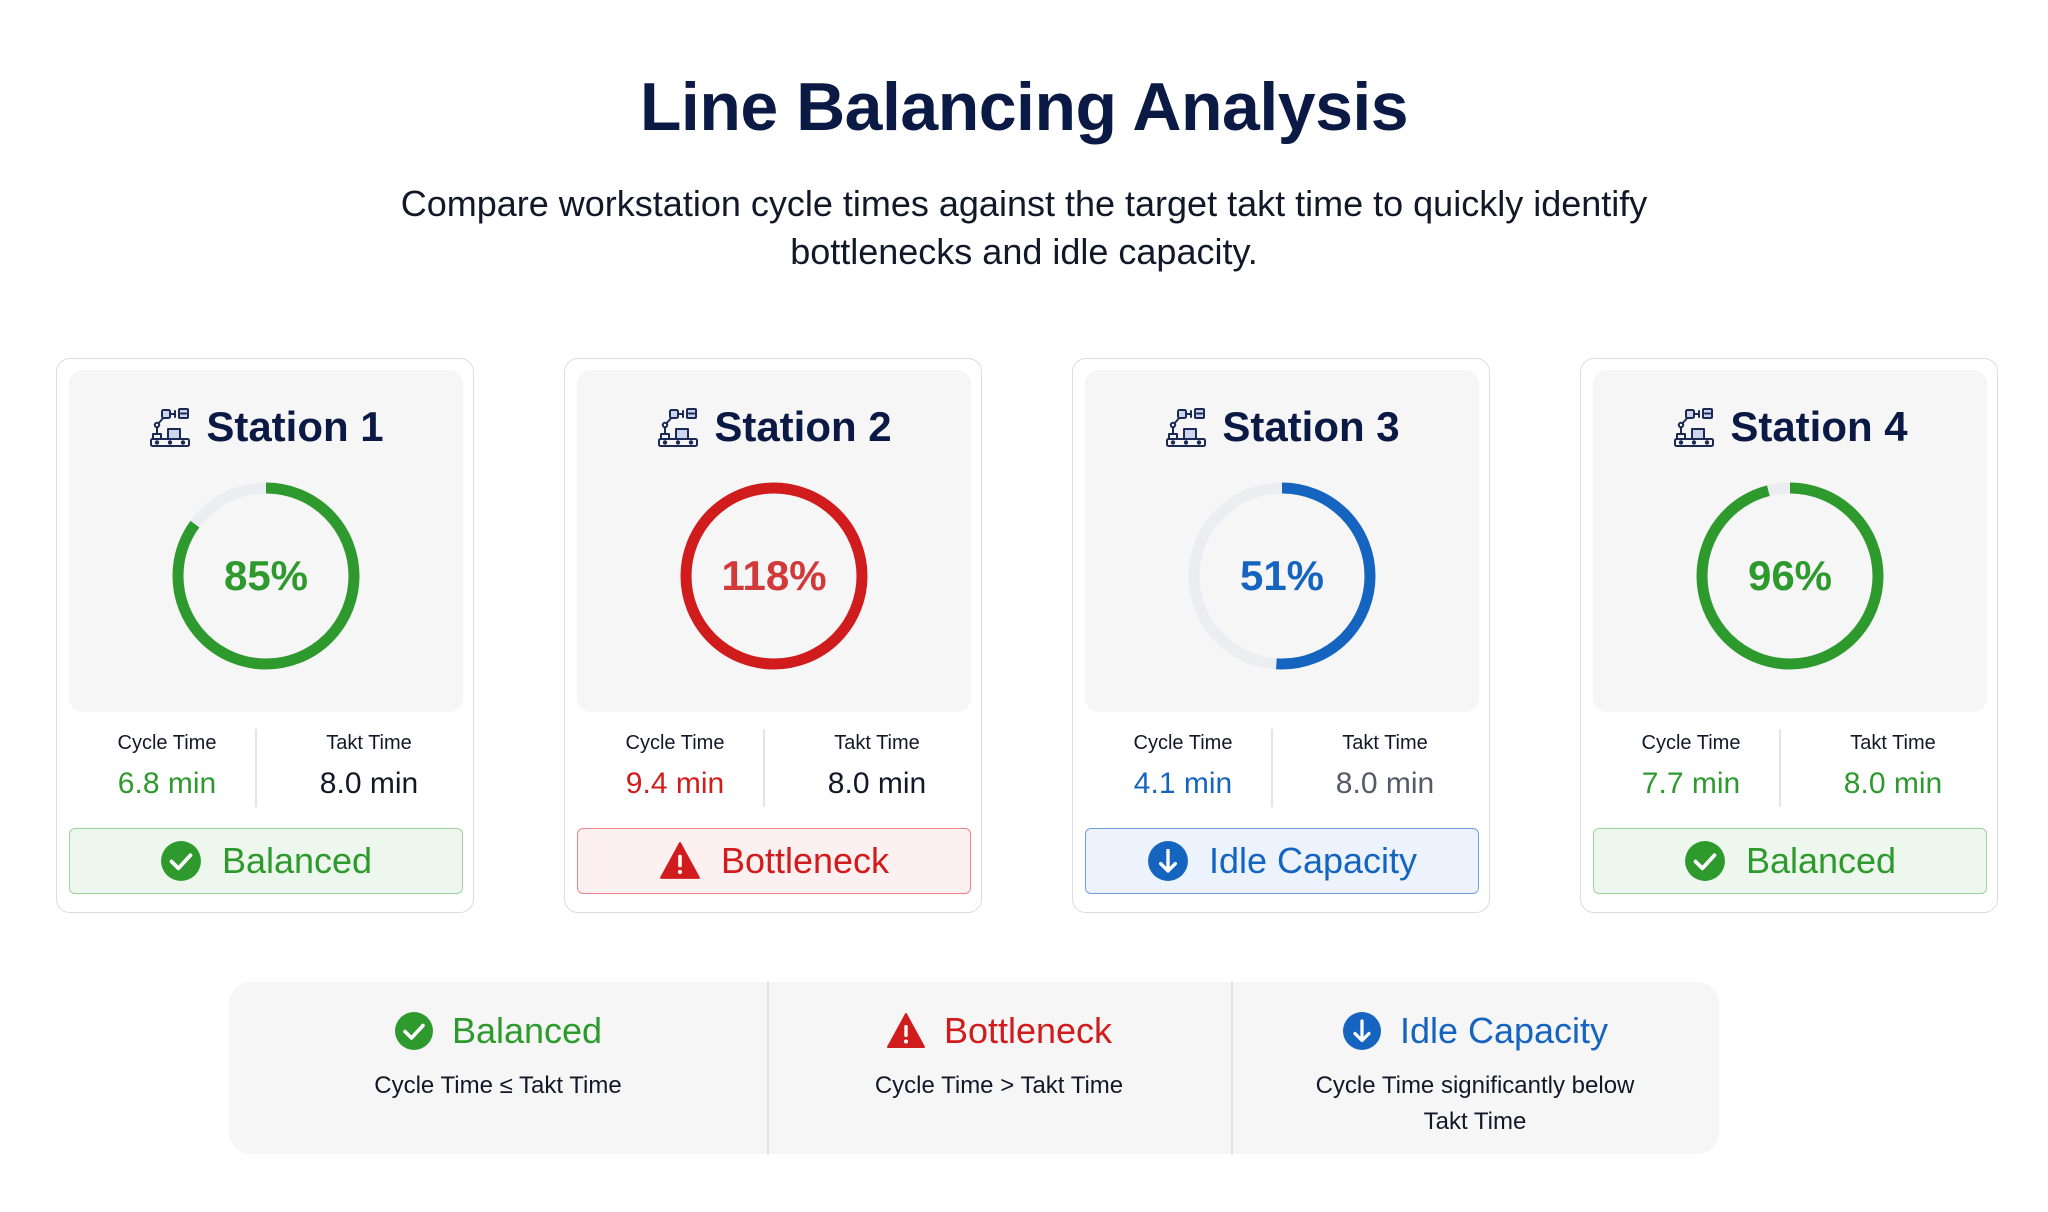 The width and height of the screenshot is (2048, 1212). I want to click on gauge-panel: Station 2 118%, so click(774, 541).